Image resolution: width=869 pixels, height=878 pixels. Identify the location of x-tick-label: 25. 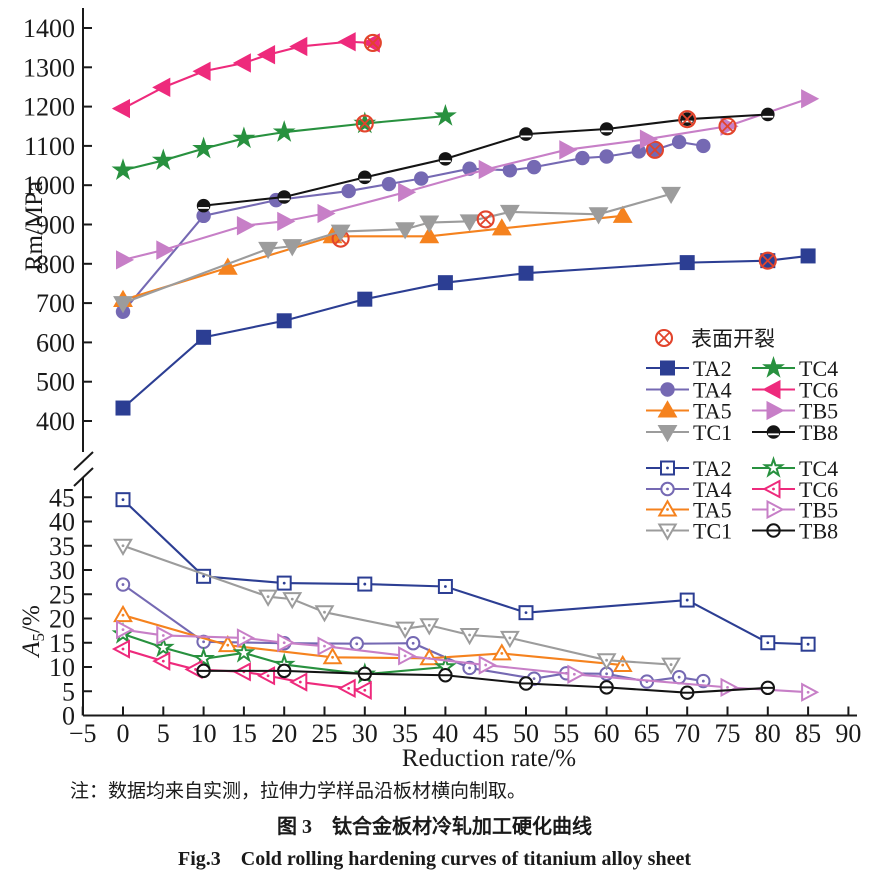
(325, 733).